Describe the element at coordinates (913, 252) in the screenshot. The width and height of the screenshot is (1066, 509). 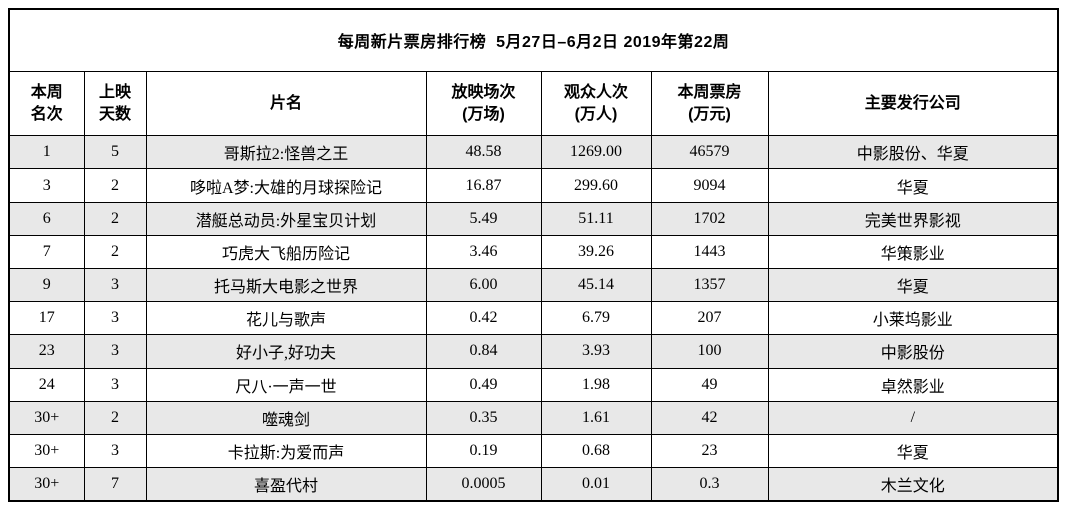
I see `cell-distributor: 华策影业` at that location.